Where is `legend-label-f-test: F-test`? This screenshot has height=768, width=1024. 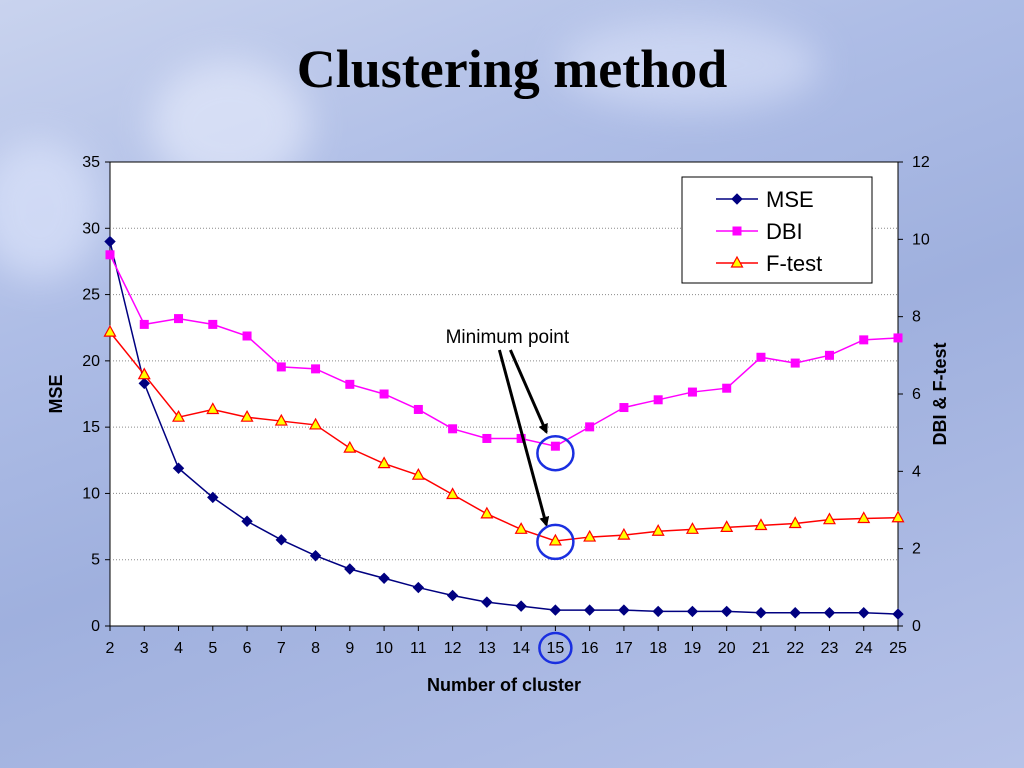 legend-label-f-test: F-test is located at coordinates (794, 263).